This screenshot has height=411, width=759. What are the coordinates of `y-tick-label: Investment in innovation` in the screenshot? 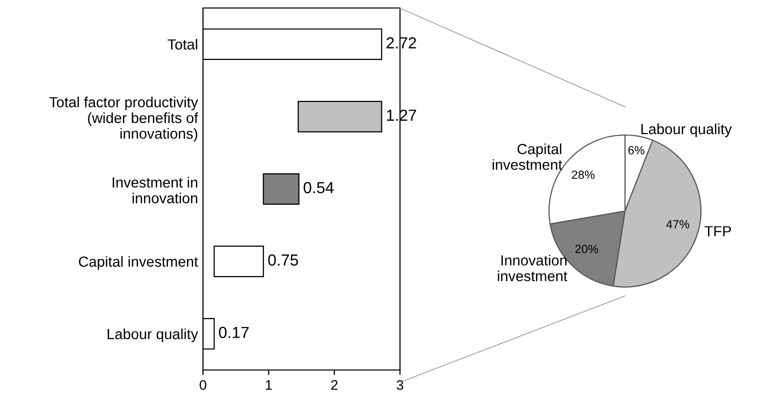 It's located at (155, 190).